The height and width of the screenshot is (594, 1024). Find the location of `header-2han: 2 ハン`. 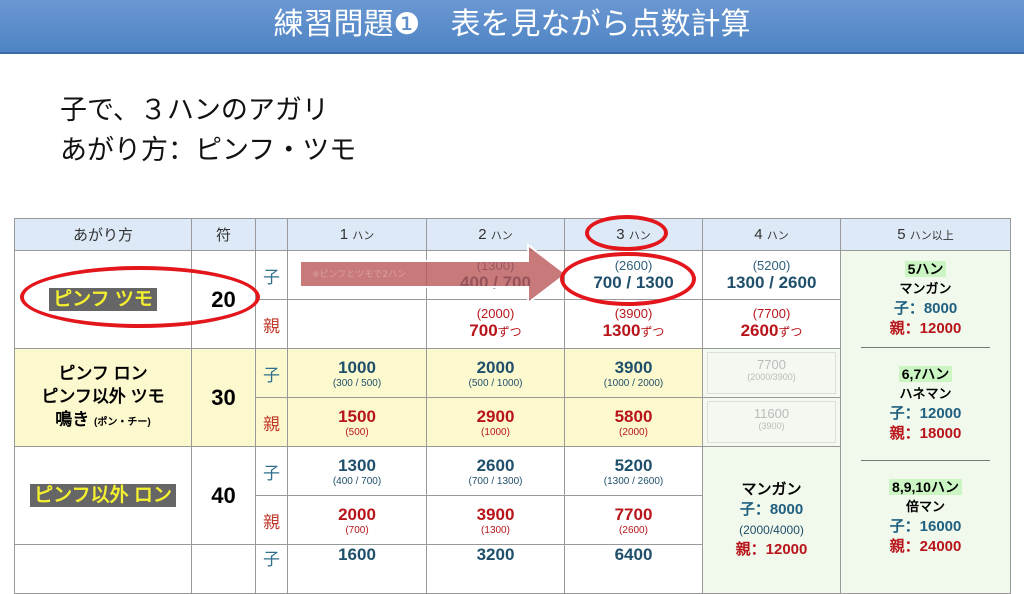

header-2han: 2 ハン is located at coordinates (495, 234).